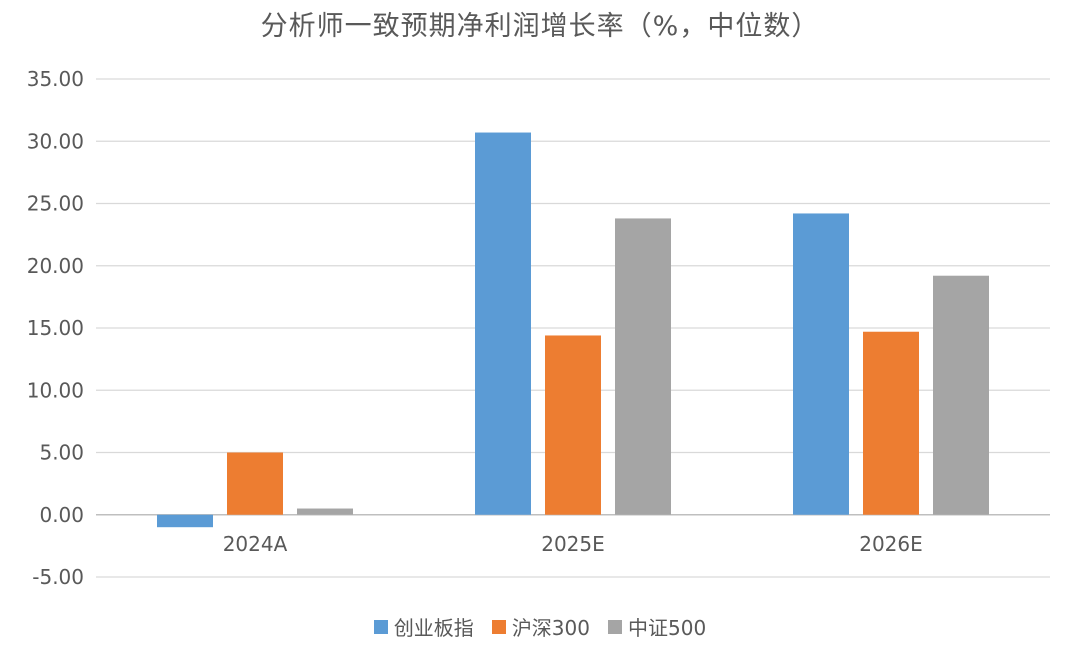 Image resolution: width=1080 pixels, height=652 pixels. What do you see at coordinates (255, 544) in the screenshot?
I see `x-tick-label: 2024A` at bounding box center [255, 544].